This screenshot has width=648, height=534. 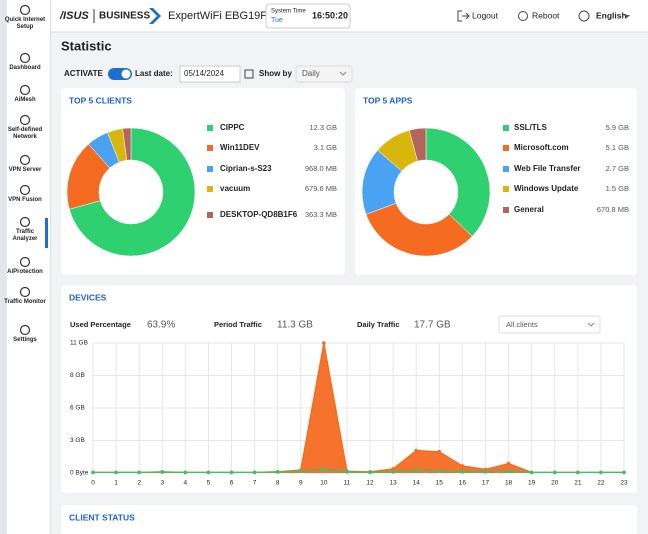 I want to click on legend-name: Windows Update, so click(x=546, y=188).